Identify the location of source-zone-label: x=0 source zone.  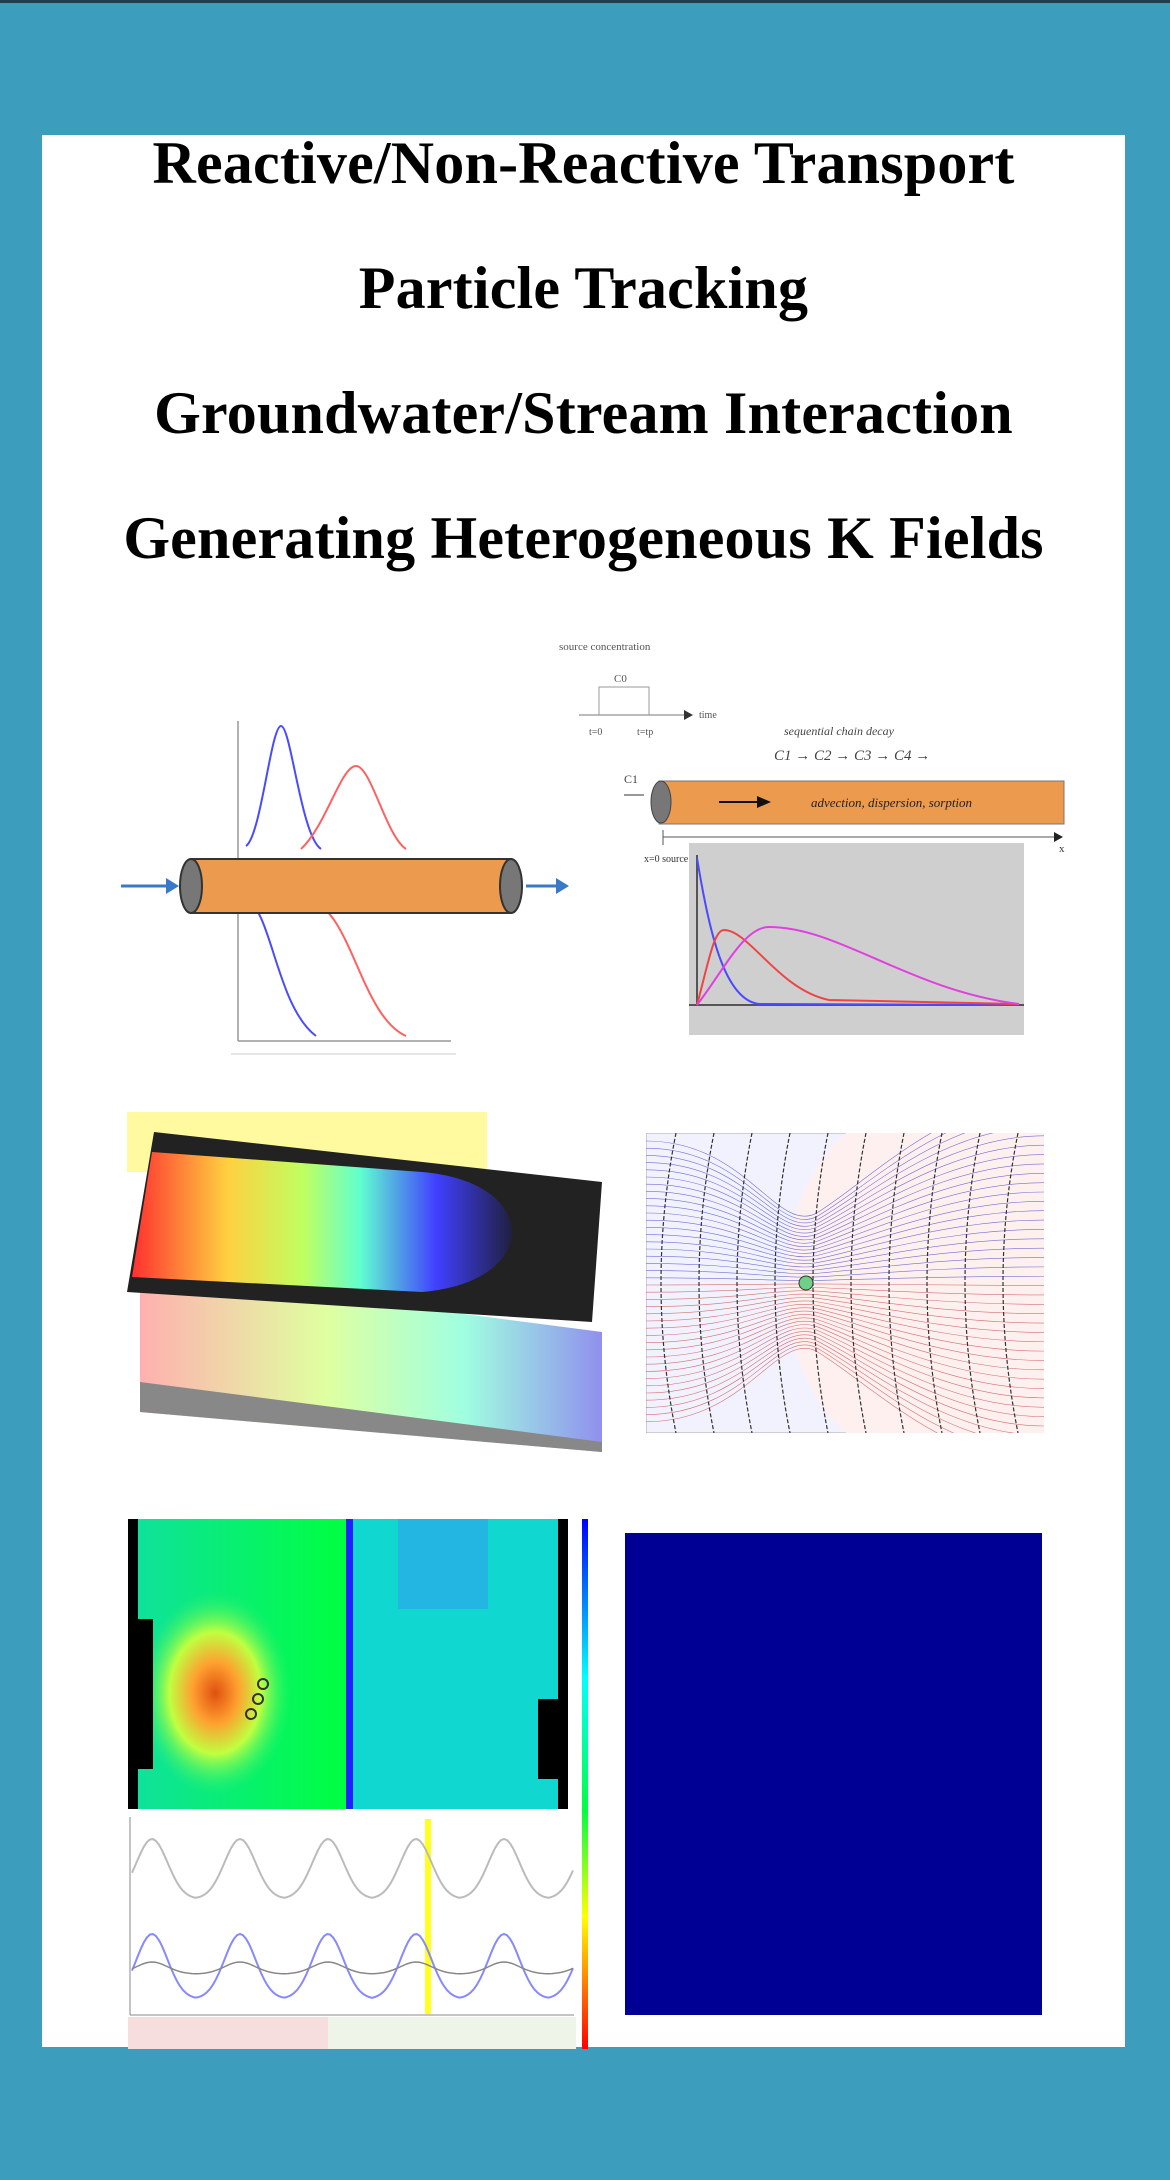
(677, 859).